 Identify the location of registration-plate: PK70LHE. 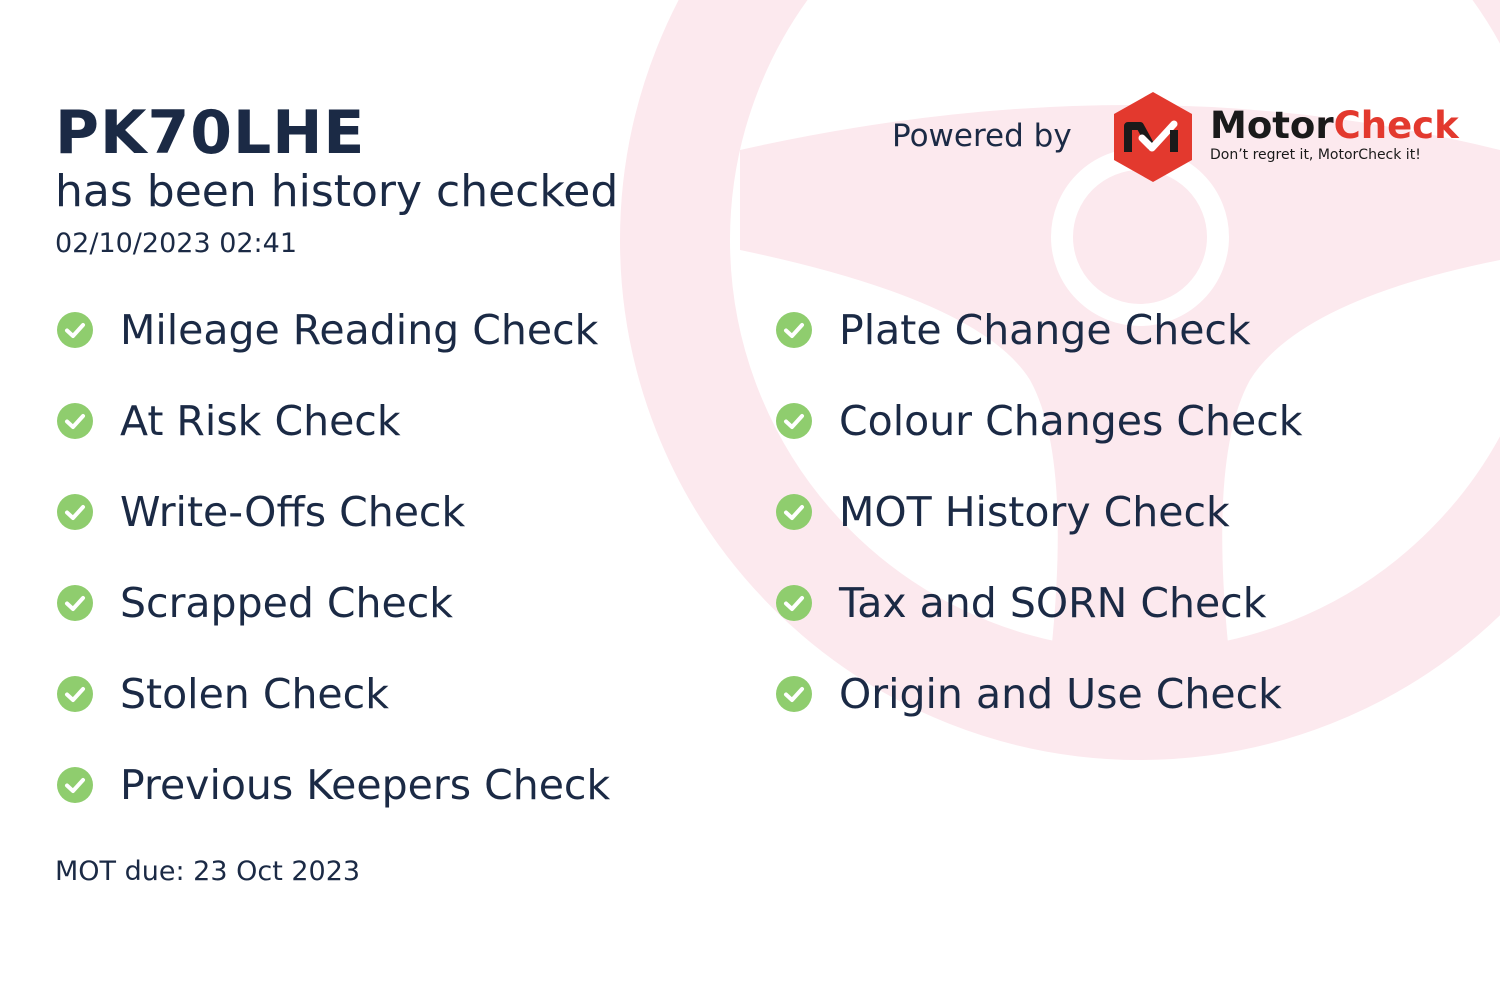
(210, 133).